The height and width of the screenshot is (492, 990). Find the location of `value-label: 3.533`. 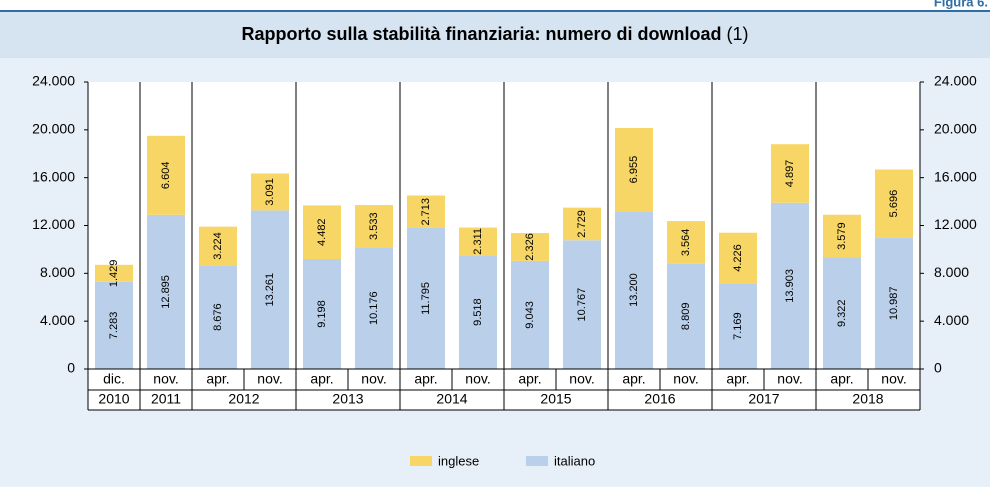

value-label: 3.533 is located at coordinates (374, 226).